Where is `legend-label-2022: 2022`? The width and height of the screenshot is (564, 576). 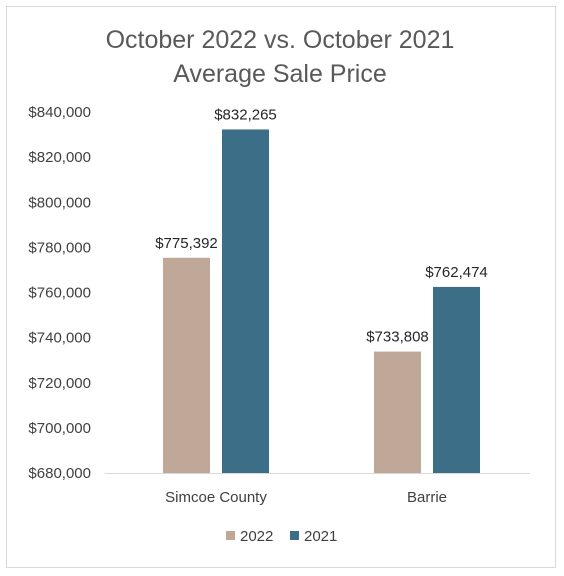 legend-label-2022: 2022 is located at coordinates (256, 536).